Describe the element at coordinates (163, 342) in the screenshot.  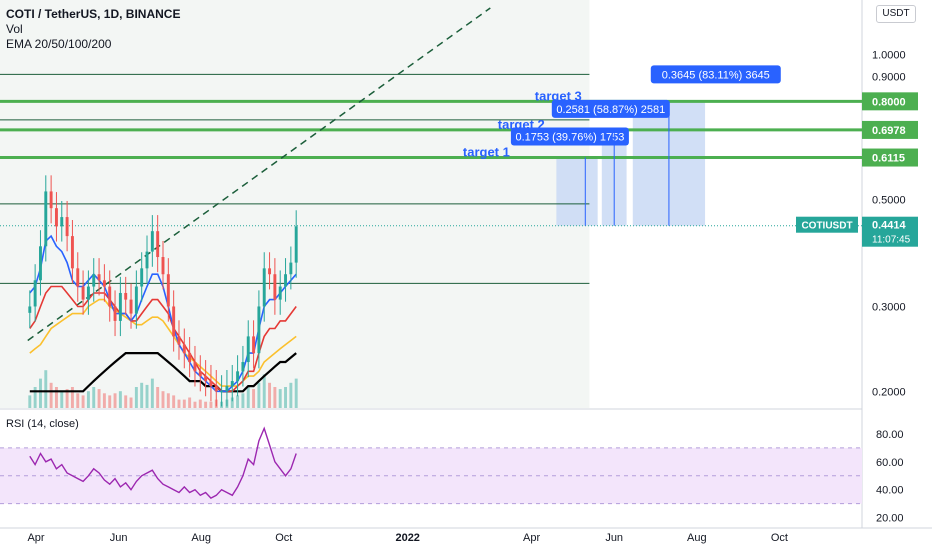
I see `ema100-line` at that location.